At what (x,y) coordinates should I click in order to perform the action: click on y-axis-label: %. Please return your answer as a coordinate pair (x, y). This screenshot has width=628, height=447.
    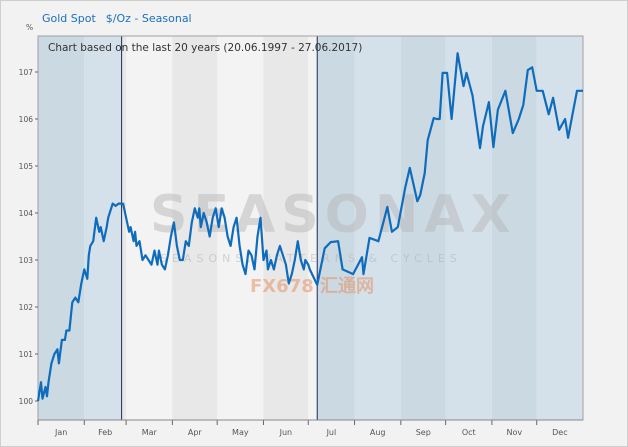
    Looking at the image, I should click on (29, 27).